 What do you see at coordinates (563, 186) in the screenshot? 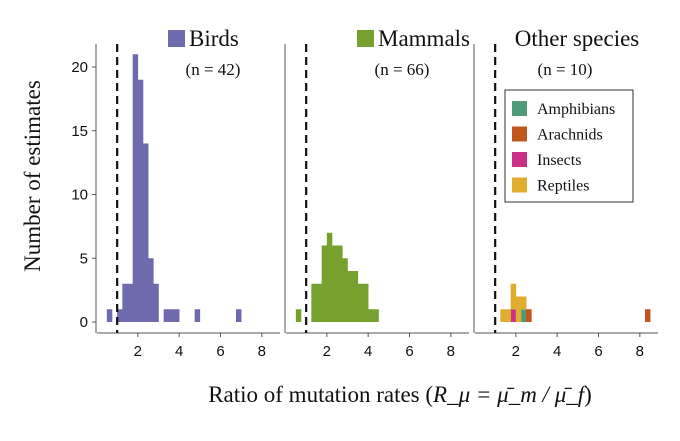
I see `legend-label: Reptiles` at bounding box center [563, 186].